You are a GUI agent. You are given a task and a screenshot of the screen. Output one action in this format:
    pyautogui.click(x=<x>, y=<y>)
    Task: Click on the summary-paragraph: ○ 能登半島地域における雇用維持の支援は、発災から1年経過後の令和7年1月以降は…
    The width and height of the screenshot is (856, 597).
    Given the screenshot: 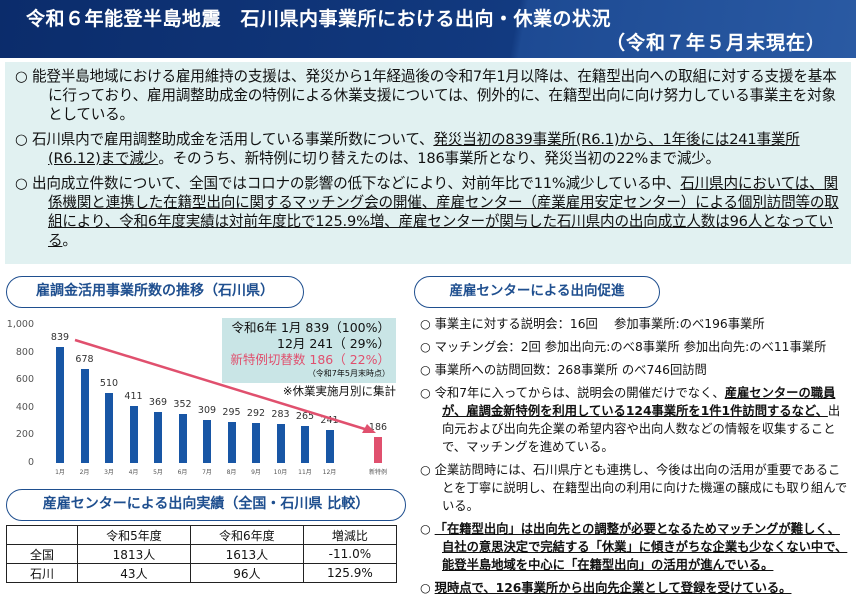 What is the action you would take?
    pyautogui.click(x=430, y=95)
    